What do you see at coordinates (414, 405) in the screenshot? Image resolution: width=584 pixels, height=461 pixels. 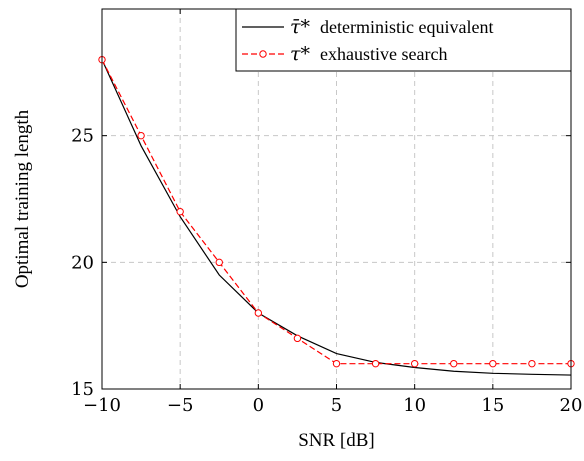 I see `x-tick-label: 10` at bounding box center [414, 405].